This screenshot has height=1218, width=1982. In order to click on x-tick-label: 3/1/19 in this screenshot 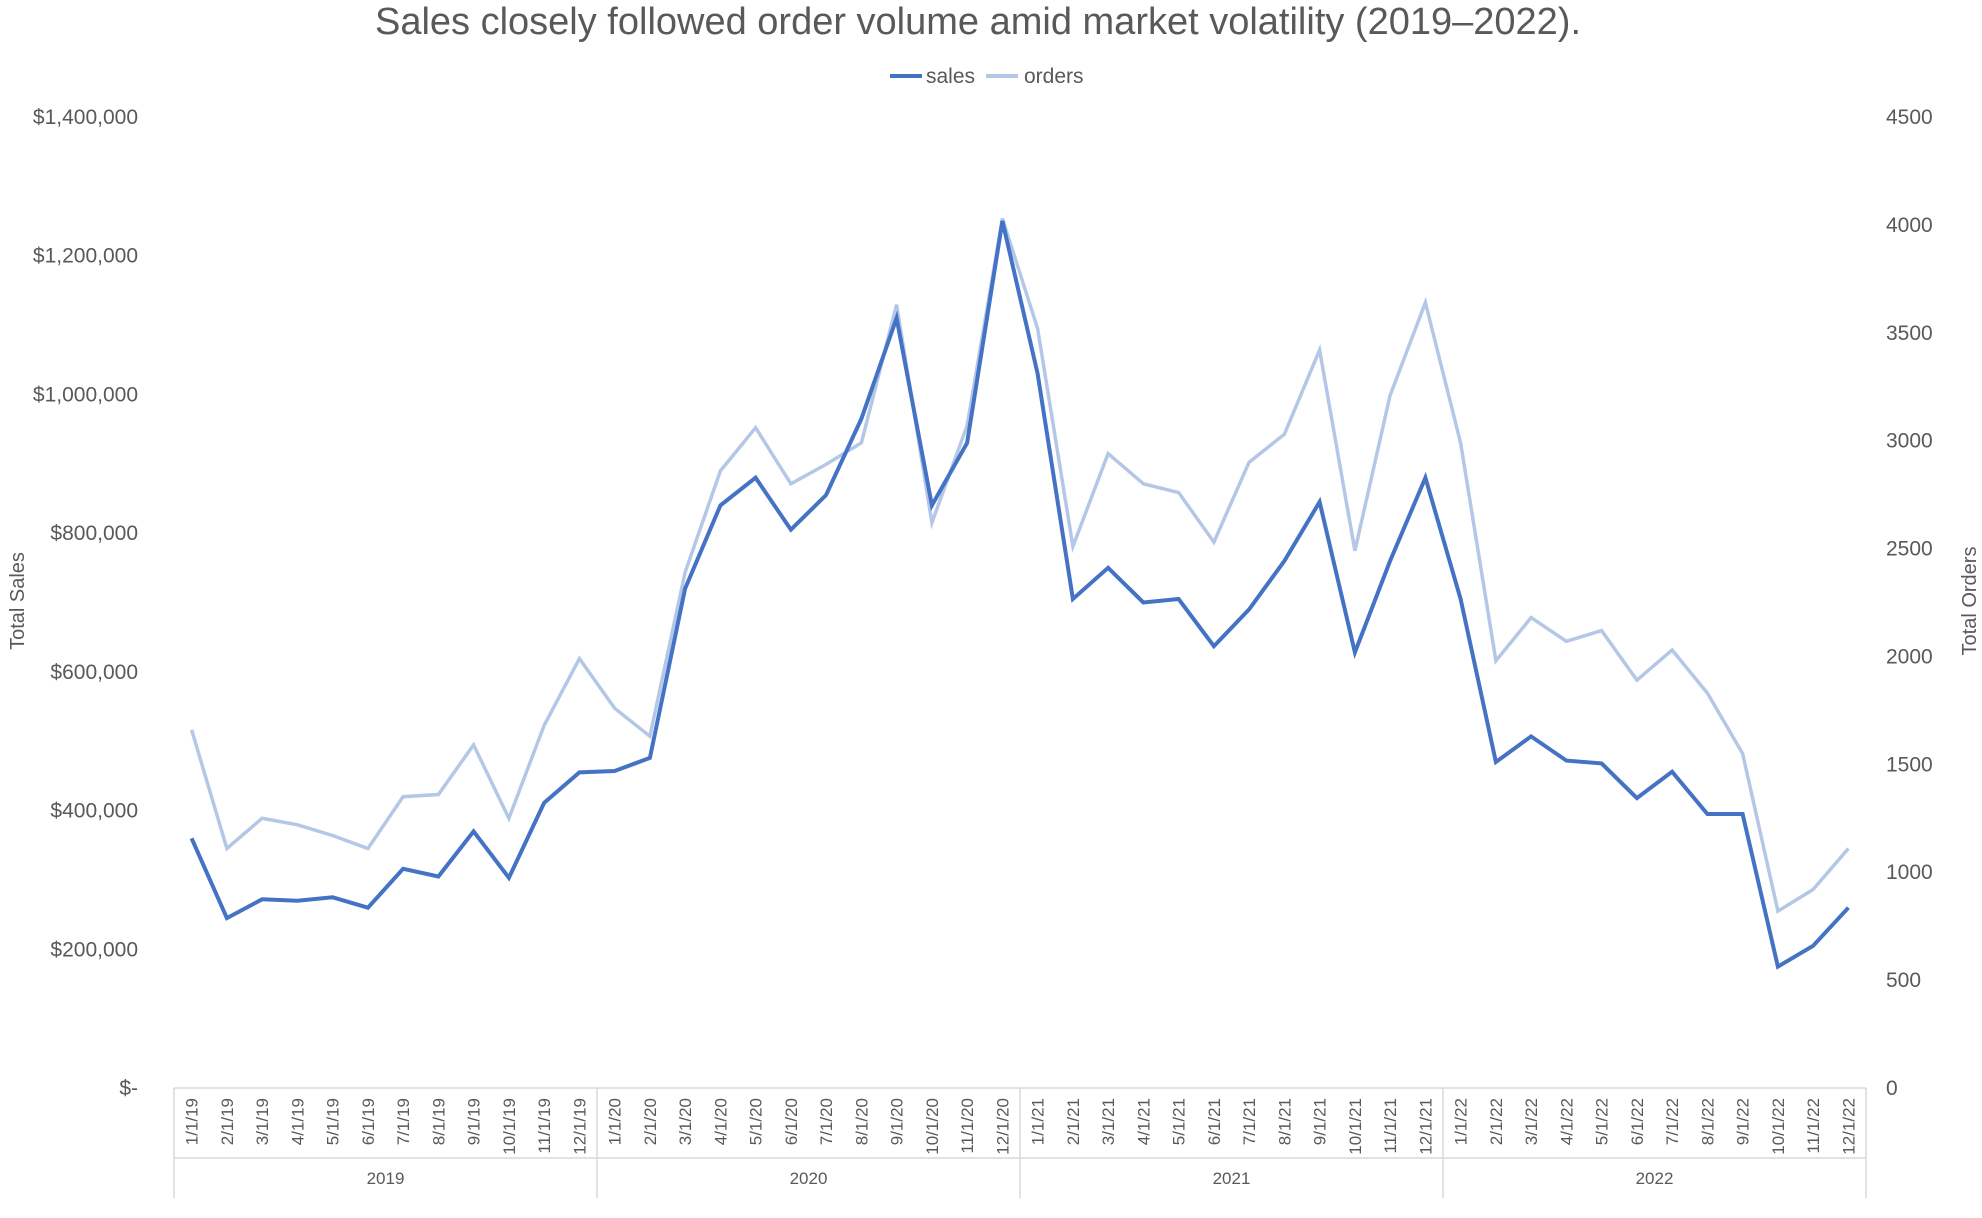, I will do `click(262, 1121)`.